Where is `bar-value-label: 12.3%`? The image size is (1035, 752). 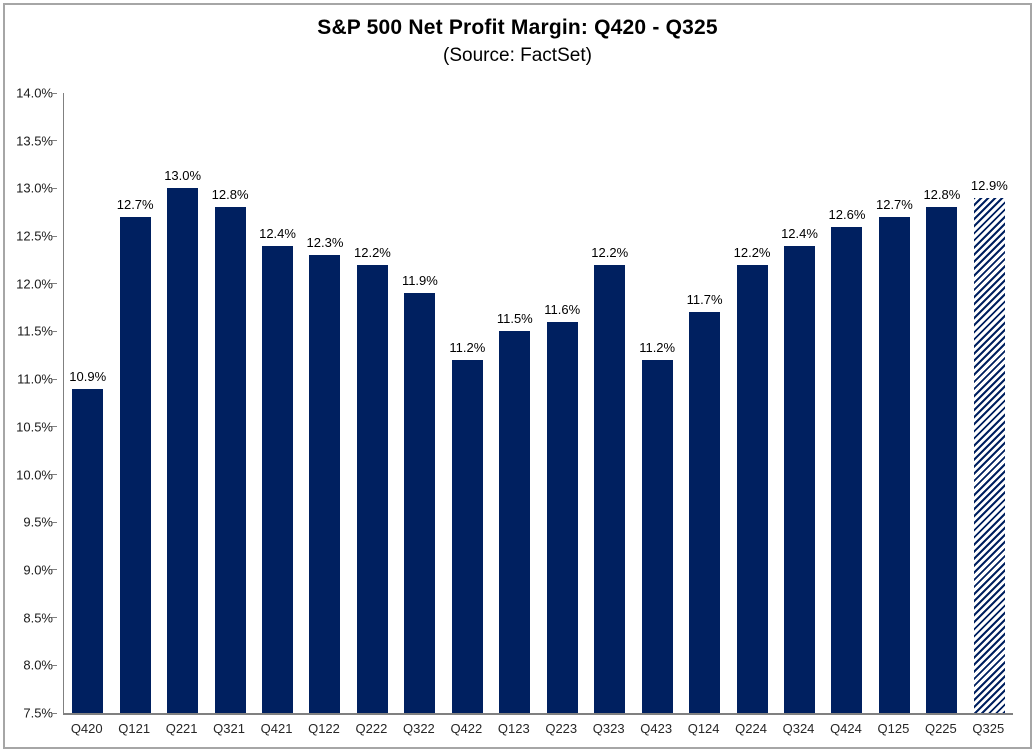 bar-value-label: 12.3% is located at coordinates (325, 243).